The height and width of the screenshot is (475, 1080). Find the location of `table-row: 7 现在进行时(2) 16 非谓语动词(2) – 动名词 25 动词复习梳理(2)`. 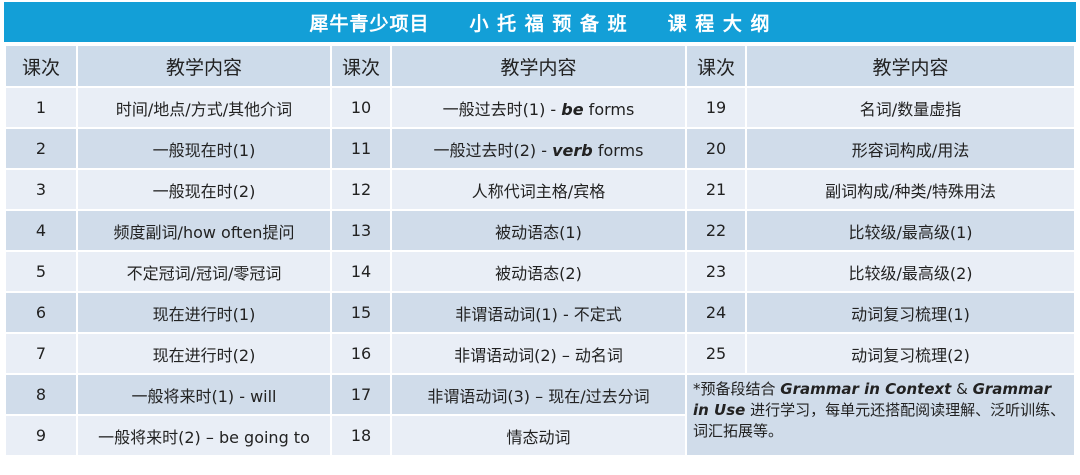

table-row: 7 现在进行时(2) 16 非谓语动词(2) – 动名词 25 动词复习梳理(2) is located at coordinates (540, 353).